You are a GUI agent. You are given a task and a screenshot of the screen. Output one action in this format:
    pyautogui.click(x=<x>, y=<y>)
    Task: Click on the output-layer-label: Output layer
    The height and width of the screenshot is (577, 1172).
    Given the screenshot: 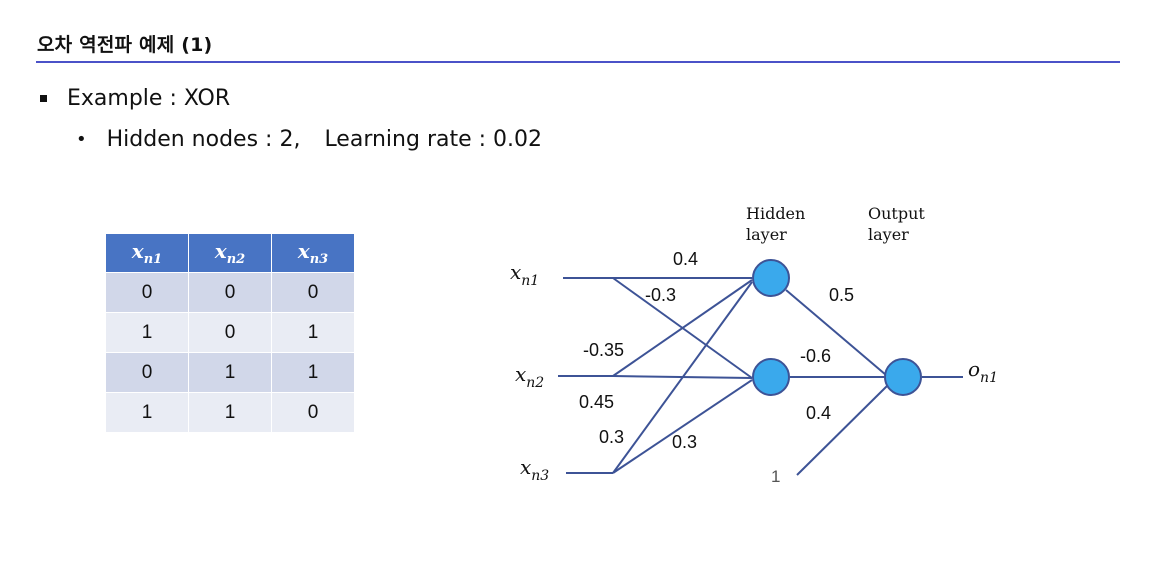 What is the action you would take?
    pyautogui.click(x=899, y=224)
    